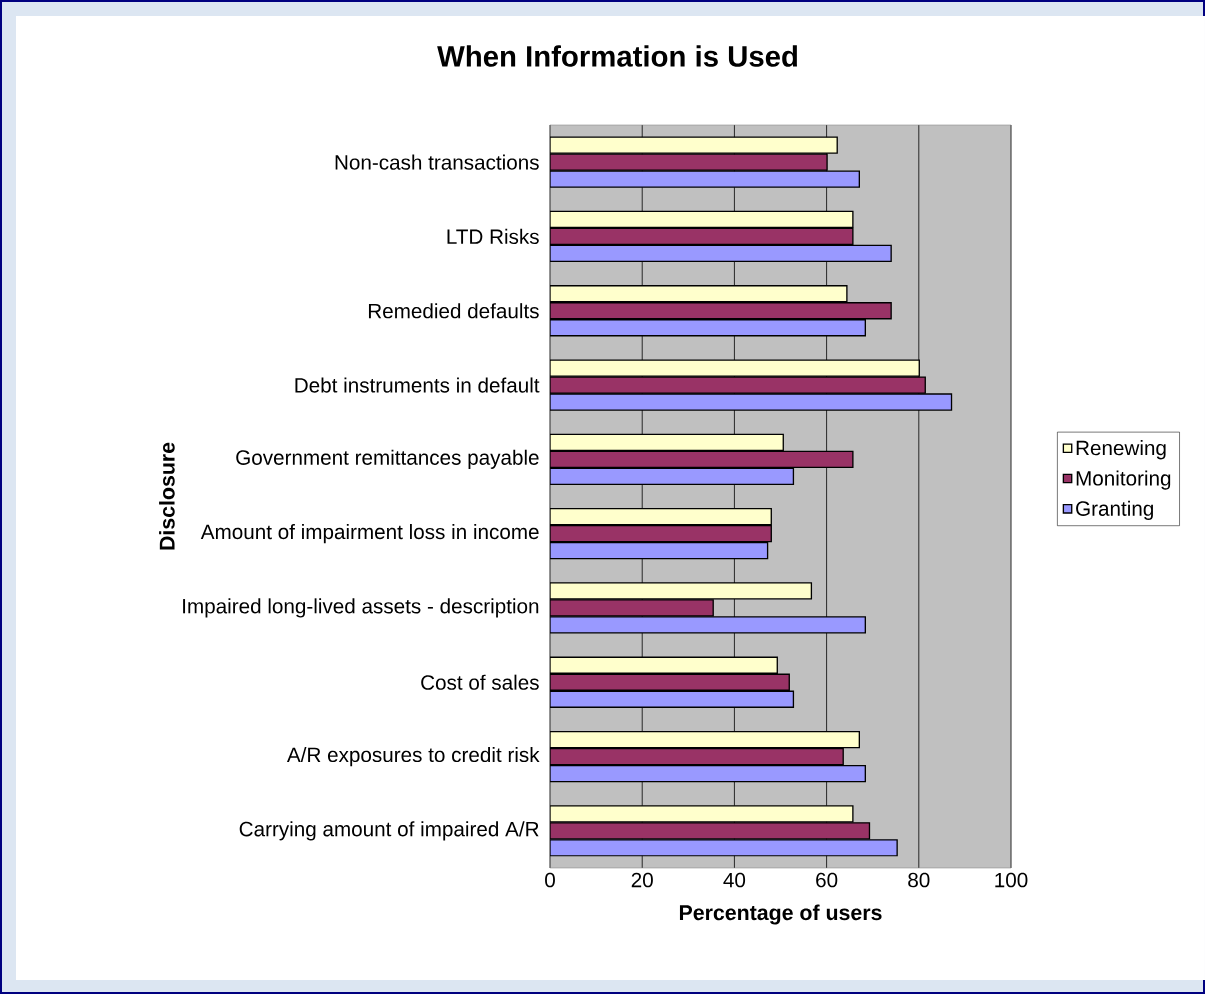 The height and width of the screenshot is (994, 1205). What do you see at coordinates (417, 385) in the screenshot?
I see `y-tick-label: Debt instruments in default` at bounding box center [417, 385].